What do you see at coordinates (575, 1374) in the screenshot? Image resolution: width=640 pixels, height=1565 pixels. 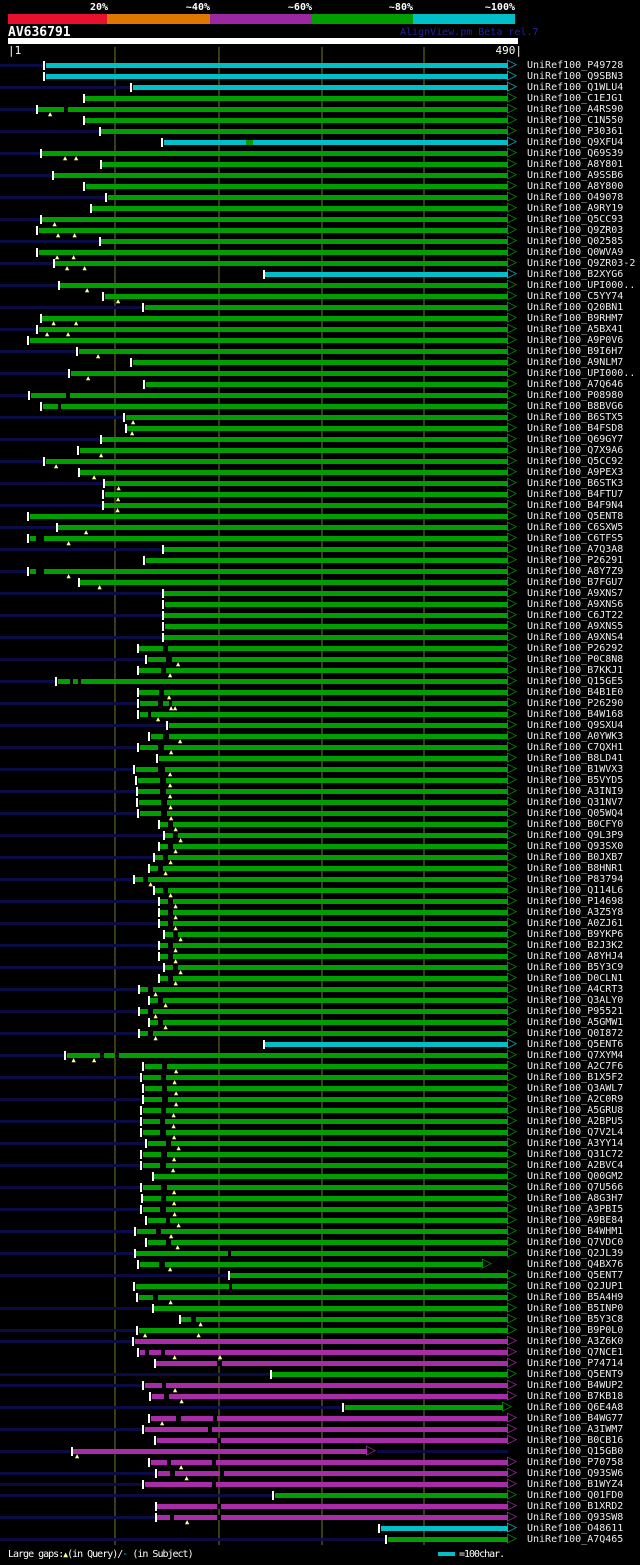 I see `hit-label: UniRef100_Q5ENT9` at bounding box center [575, 1374].